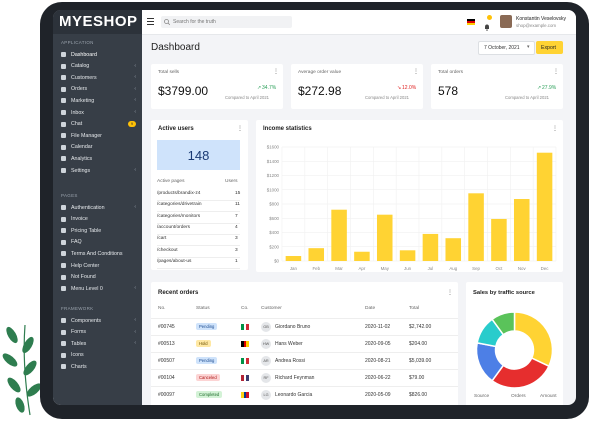 The height and width of the screenshot is (424, 591). I want to click on bar-nov, so click(521, 230).